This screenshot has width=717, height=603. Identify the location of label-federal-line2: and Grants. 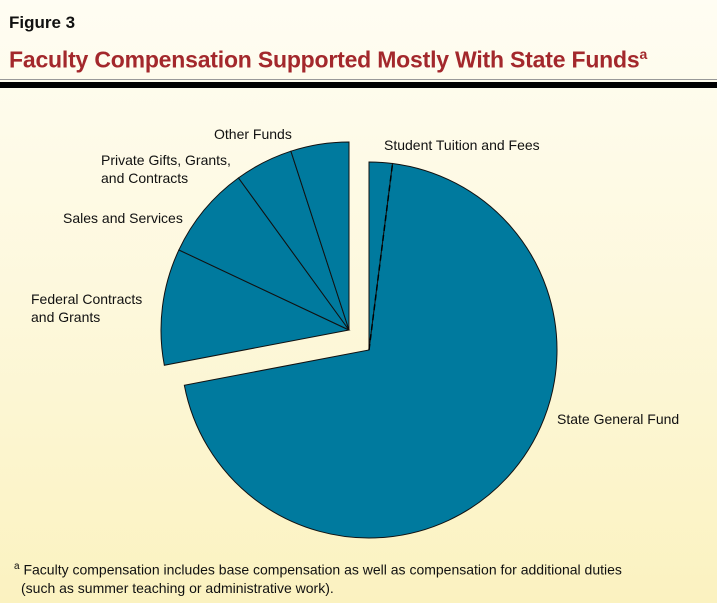
(66, 317).